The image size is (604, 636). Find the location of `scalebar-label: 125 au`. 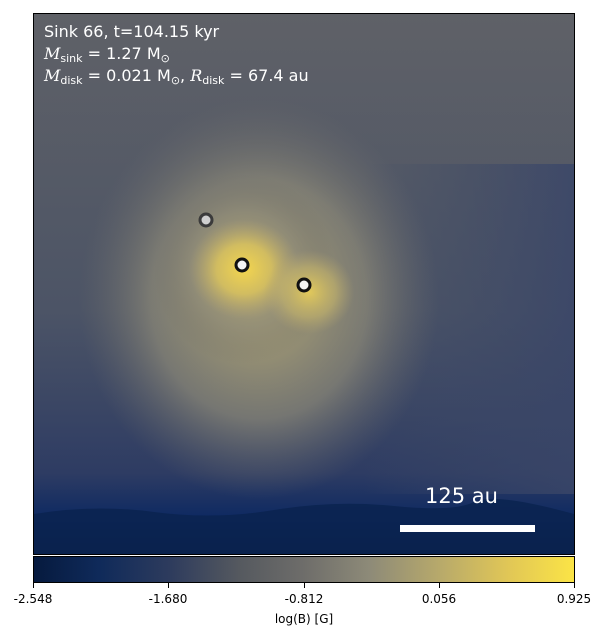

scalebar-label: 125 au is located at coordinates (461, 496).